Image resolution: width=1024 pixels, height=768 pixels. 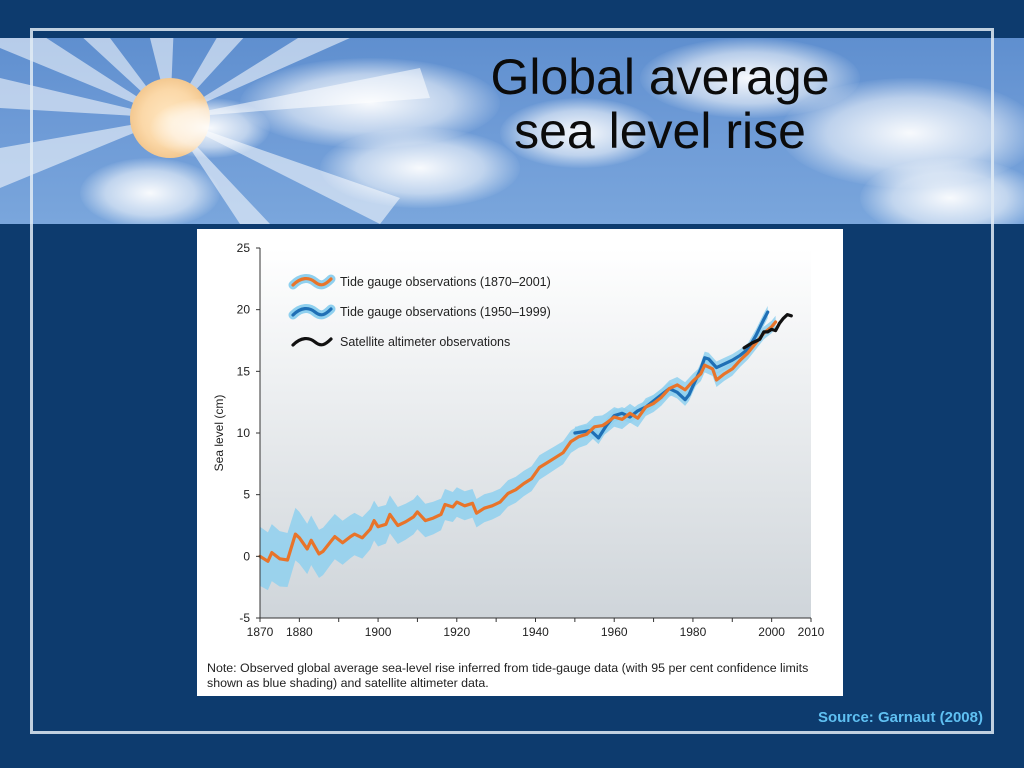 I want to click on y-axis-label: Sea level (cm), so click(x=219, y=433).